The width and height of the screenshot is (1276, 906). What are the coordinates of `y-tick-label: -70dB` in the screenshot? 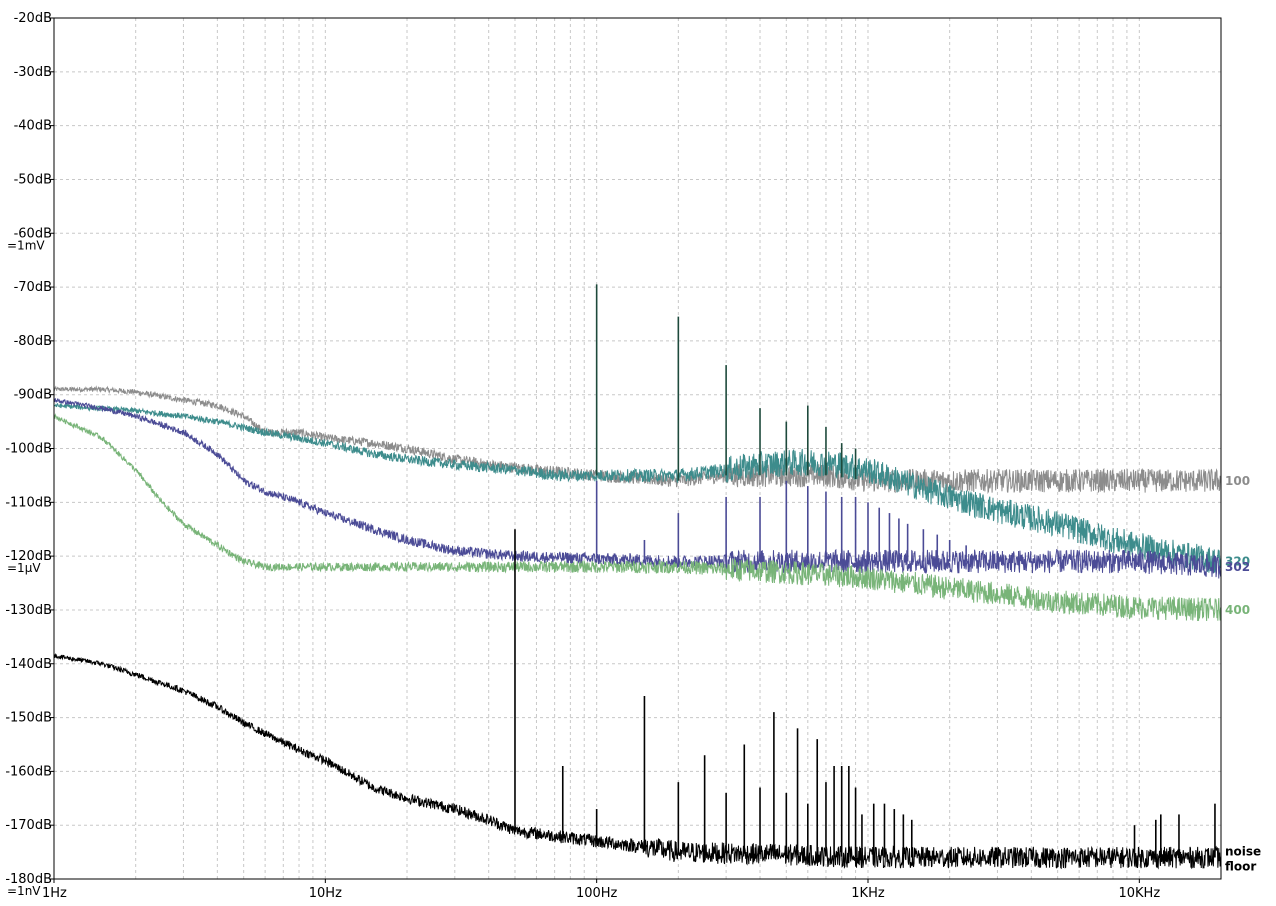 It's located at (33, 287).